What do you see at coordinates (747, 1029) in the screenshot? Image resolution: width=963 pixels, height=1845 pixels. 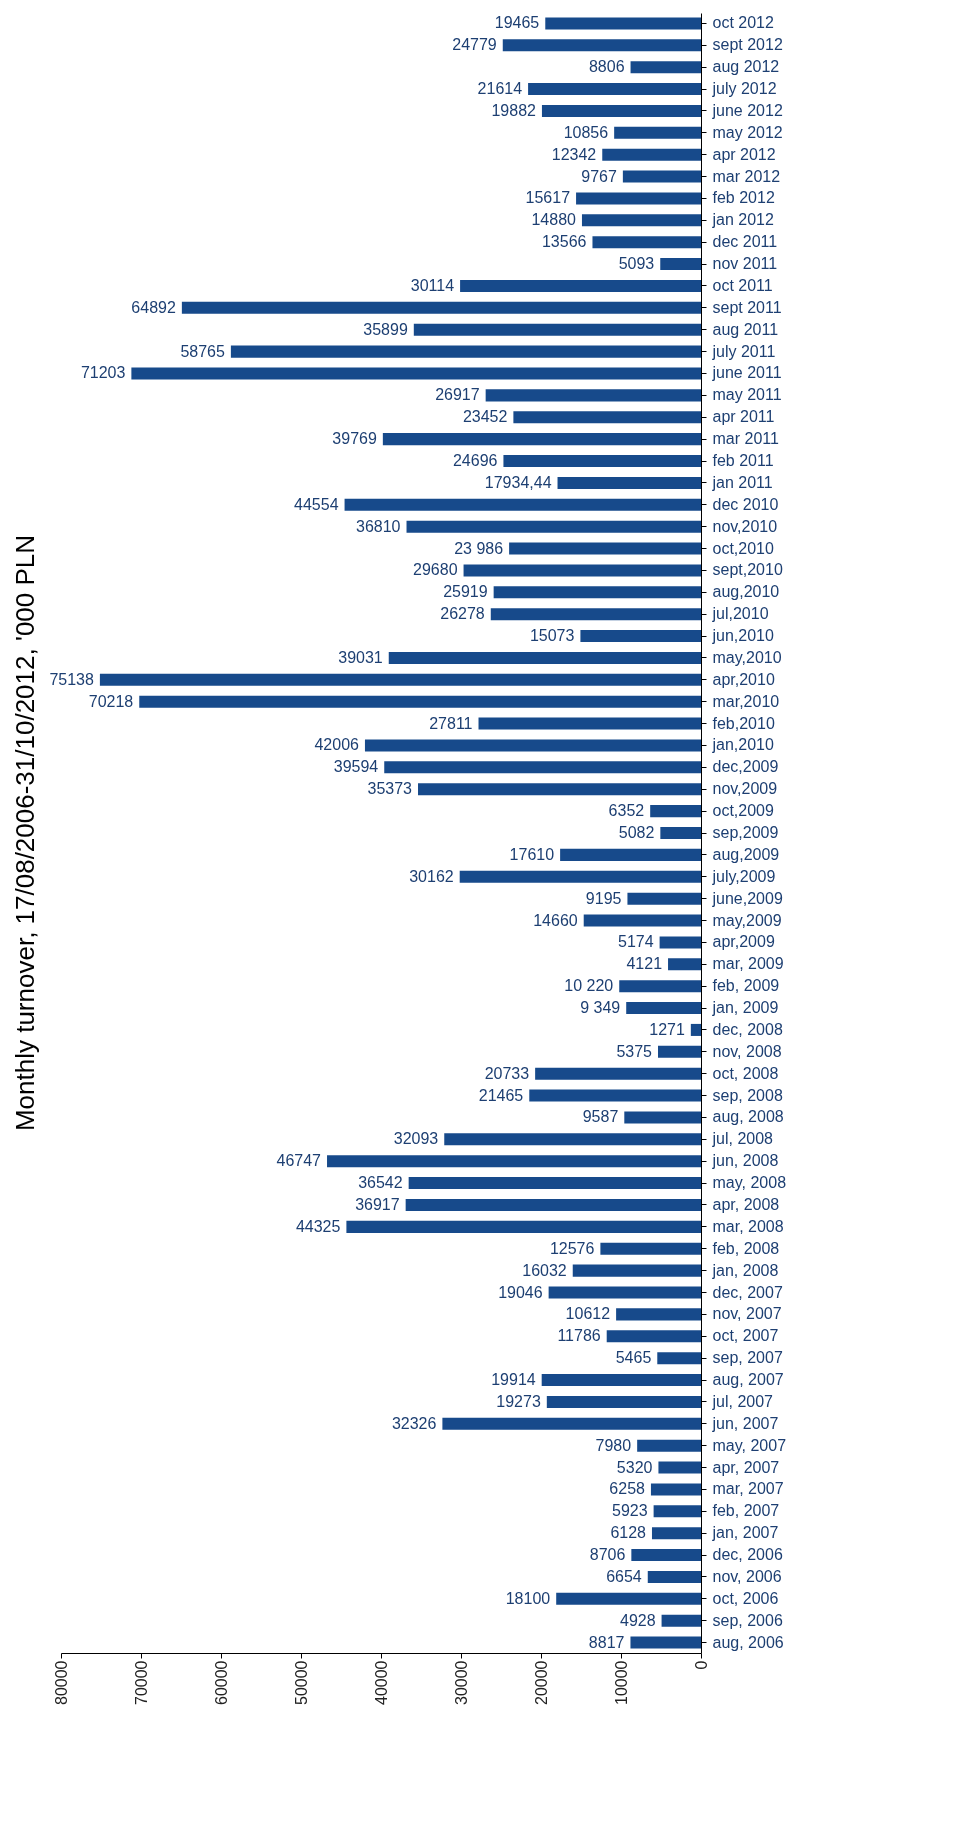 I see `y-tick-label: dec, 2008` at bounding box center [747, 1029].